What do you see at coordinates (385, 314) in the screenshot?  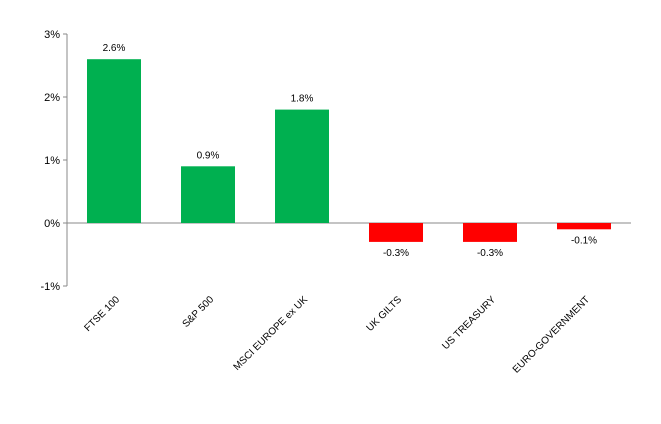 I see `category-label: UK GILTS` at bounding box center [385, 314].